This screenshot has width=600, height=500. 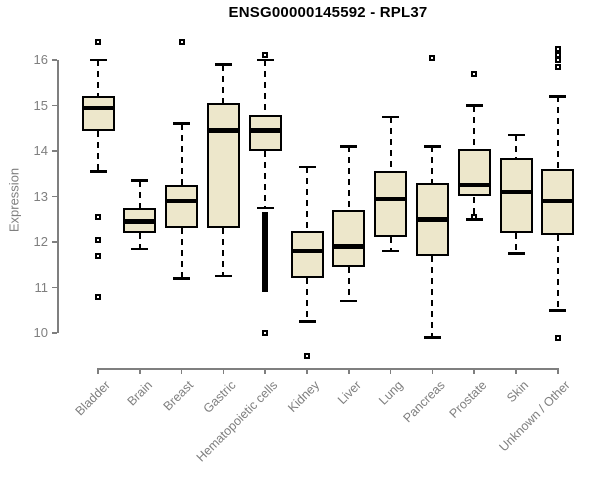 What do you see at coordinates (40, 241) in the screenshot?
I see `y-tick-label: 12` at bounding box center [40, 241].